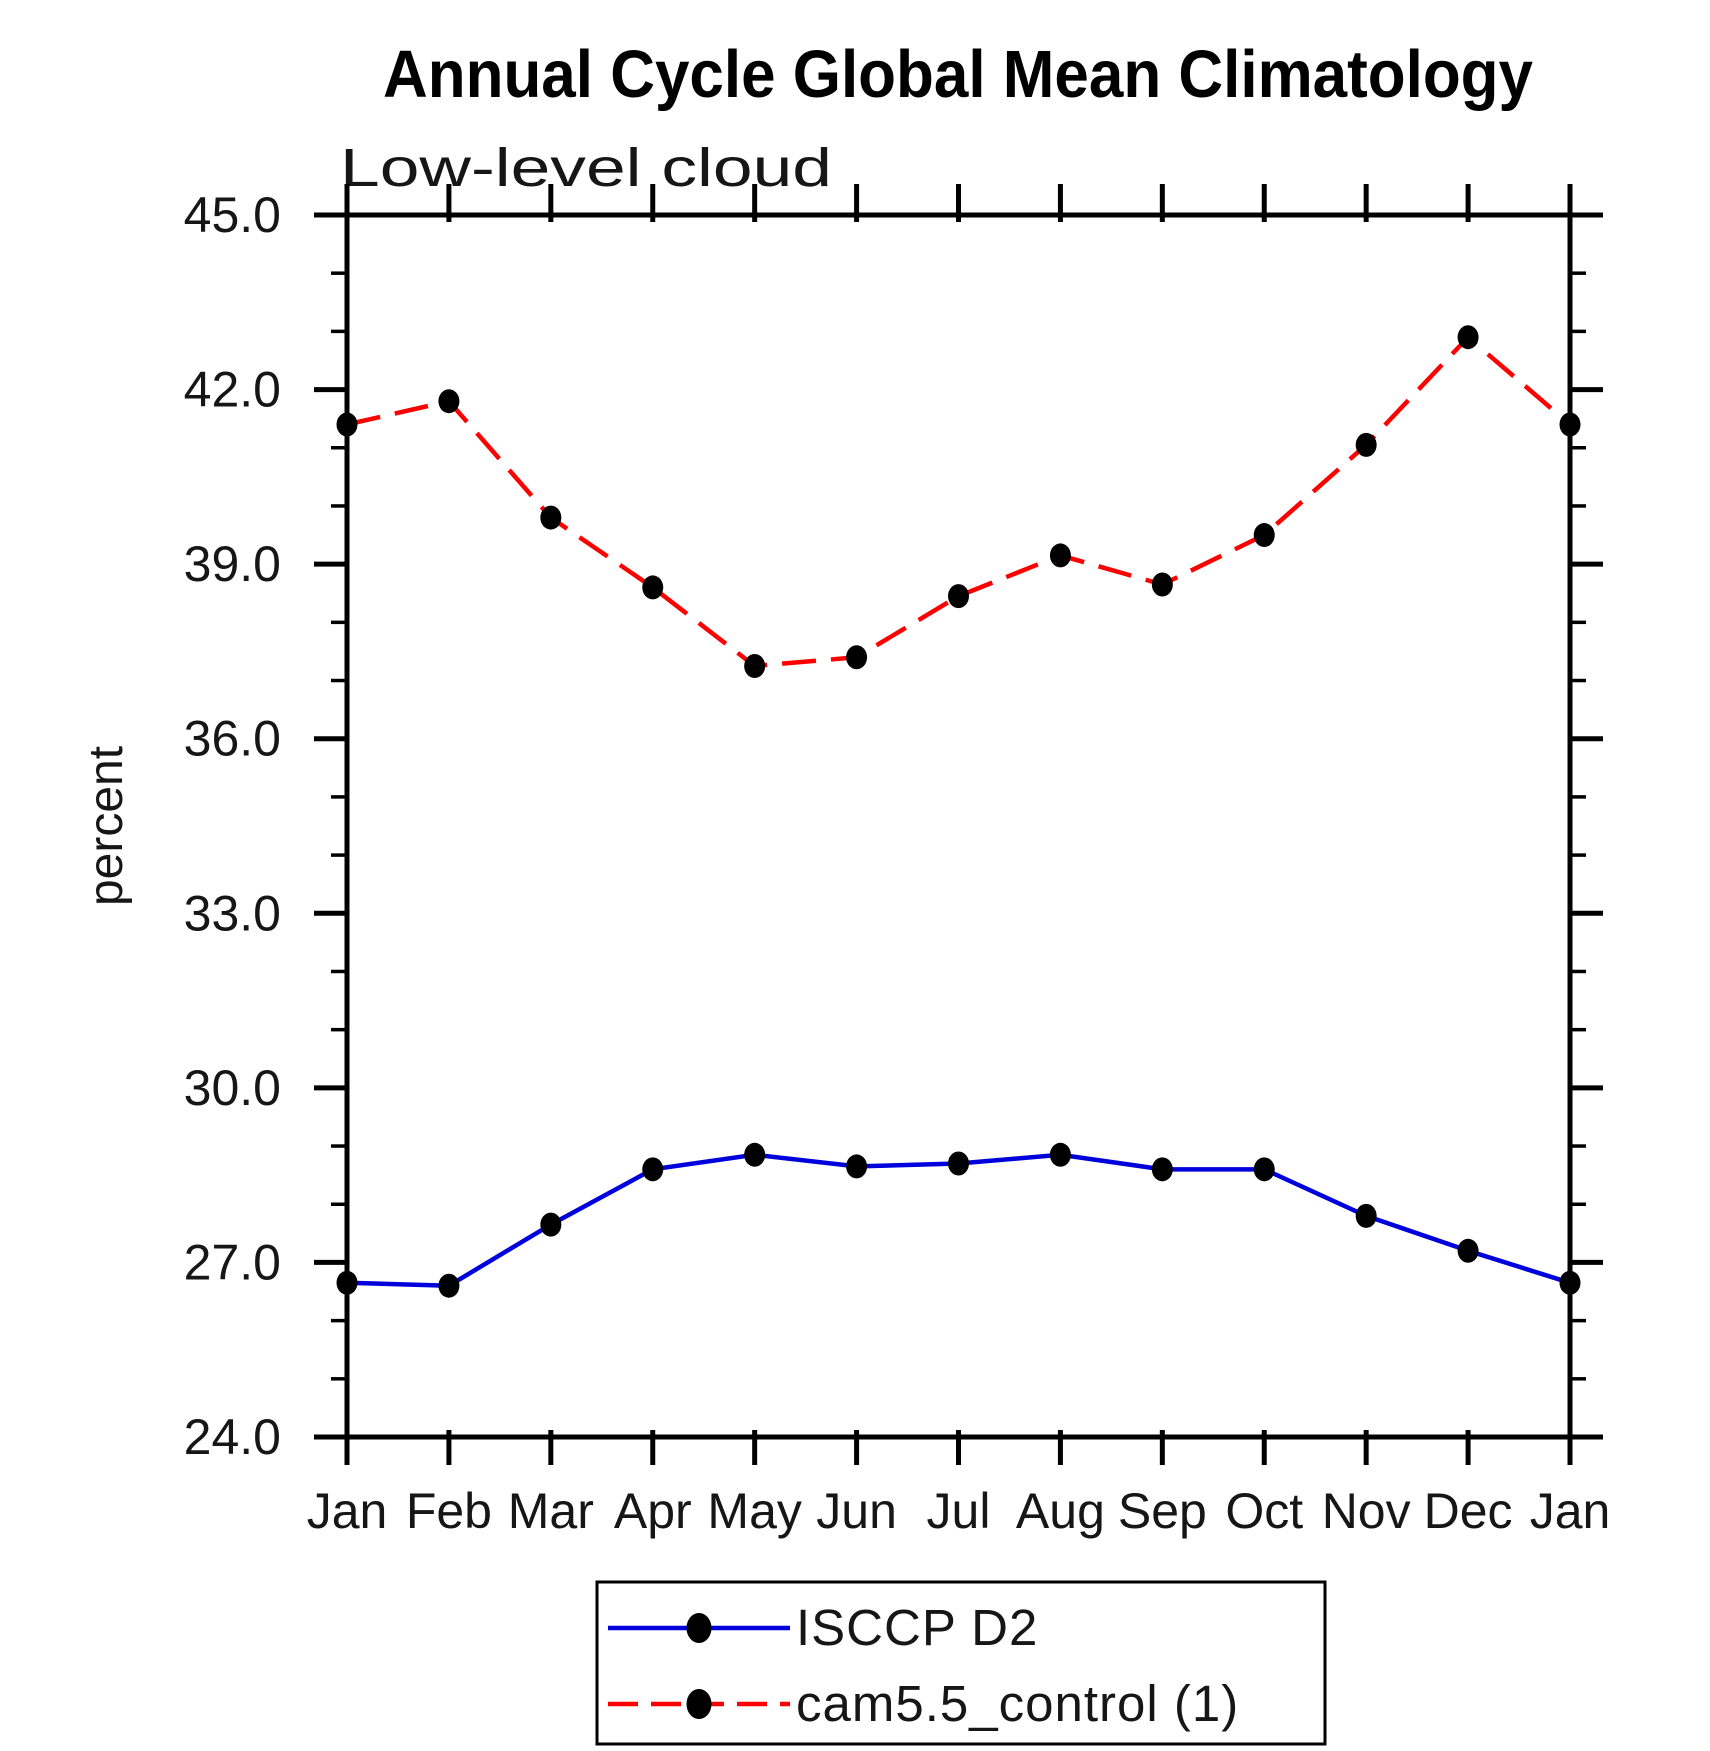 The width and height of the screenshot is (1710, 1751). What do you see at coordinates (232, 390) in the screenshot?
I see `y-tick-label: 42.0` at bounding box center [232, 390].